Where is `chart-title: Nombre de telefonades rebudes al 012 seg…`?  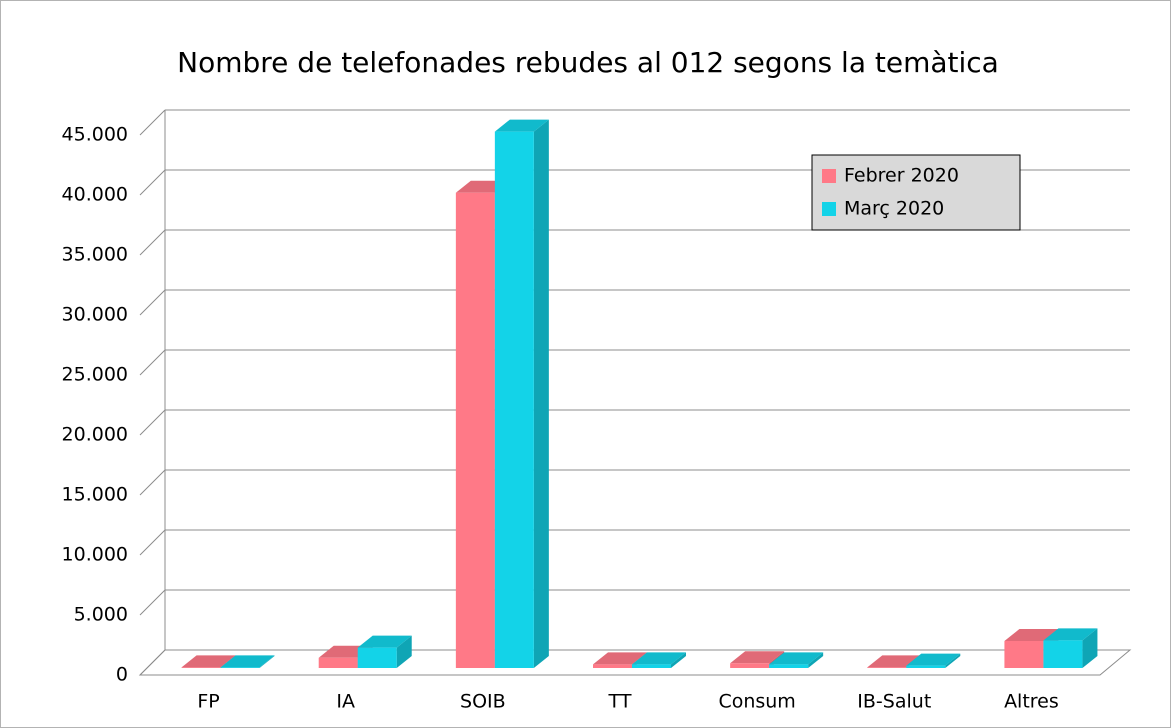 chart-title: Nombre de telefonades rebudes al 012 seg… is located at coordinates (588, 62).